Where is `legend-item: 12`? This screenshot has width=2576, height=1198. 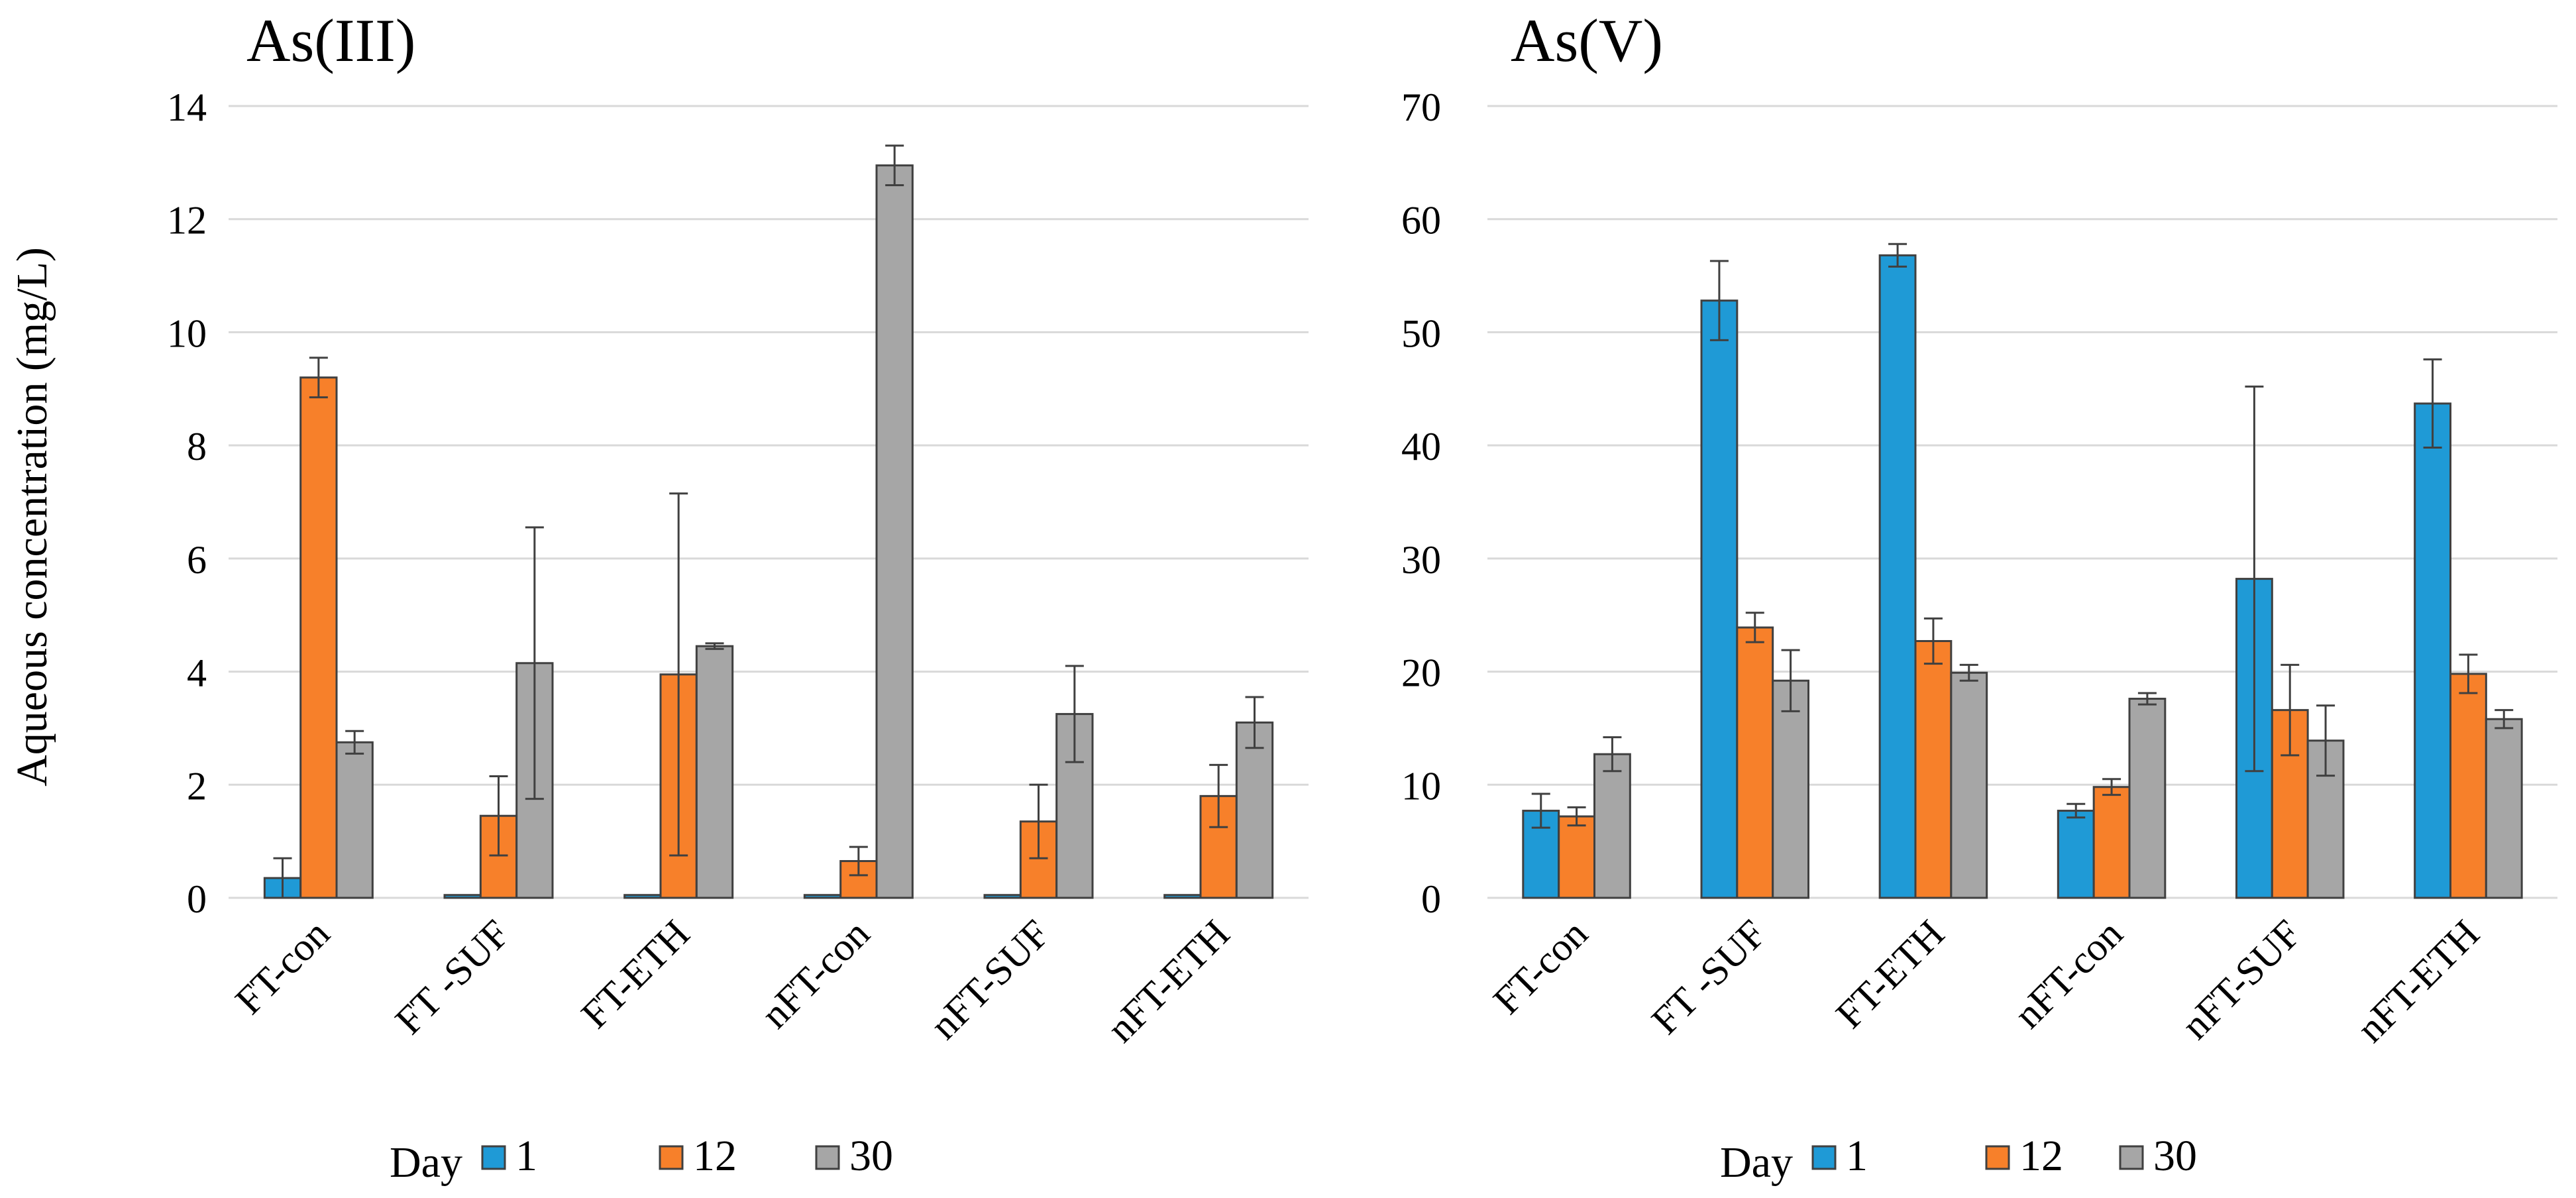
legend-item: 12 is located at coordinates (2024, 1156).